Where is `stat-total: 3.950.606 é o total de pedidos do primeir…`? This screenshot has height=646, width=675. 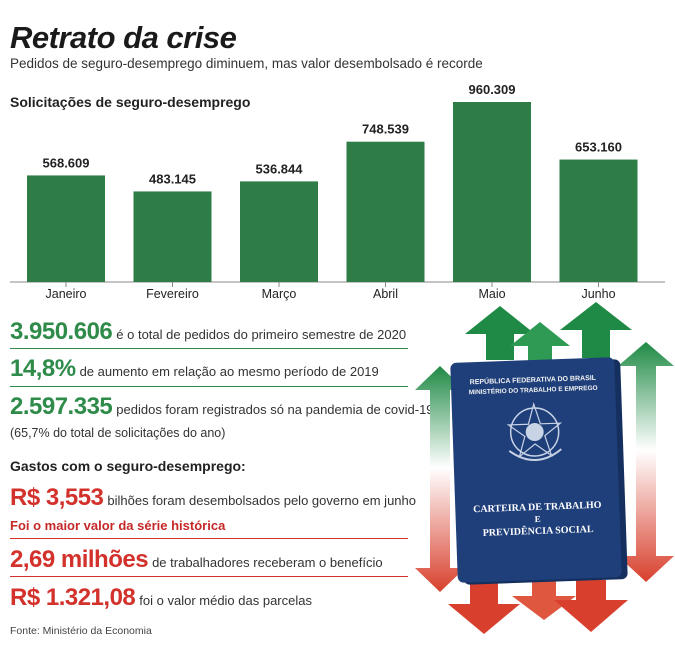
stat-total: 3.950.606 é o total de pedidos do primeir… is located at coordinates (208, 332).